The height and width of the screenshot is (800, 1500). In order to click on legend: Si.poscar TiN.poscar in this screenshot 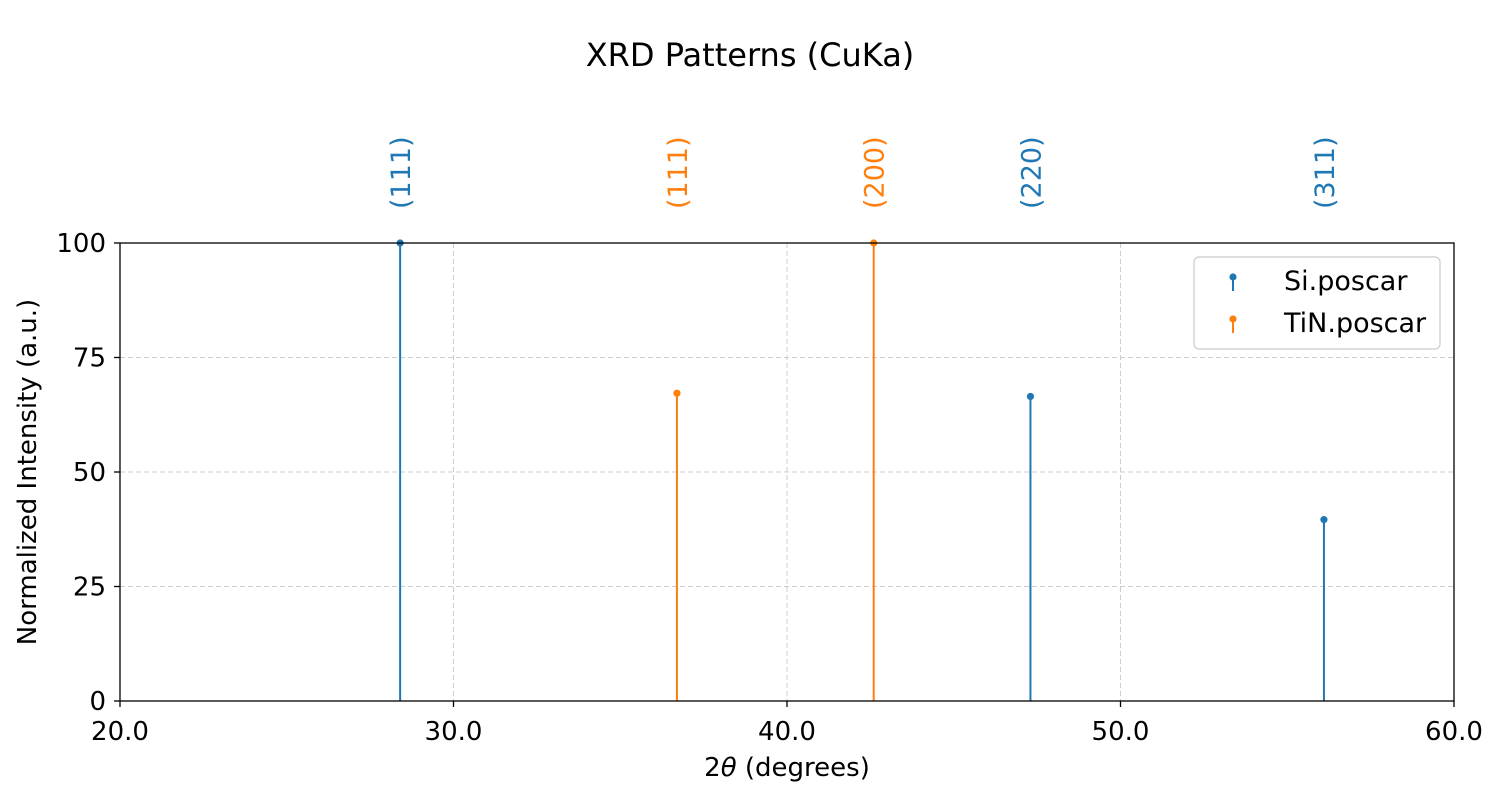, I will do `click(1317, 303)`.